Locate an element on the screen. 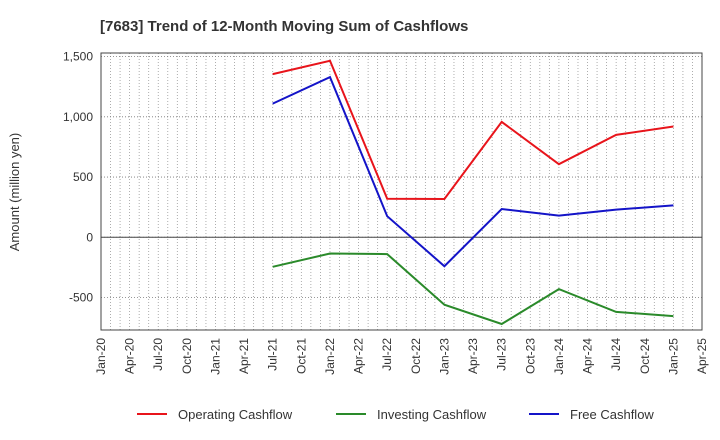 Image resolution: width=720 pixels, height=440 pixels. y-tick-label: 1,000 is located at coordinates (78, 117).